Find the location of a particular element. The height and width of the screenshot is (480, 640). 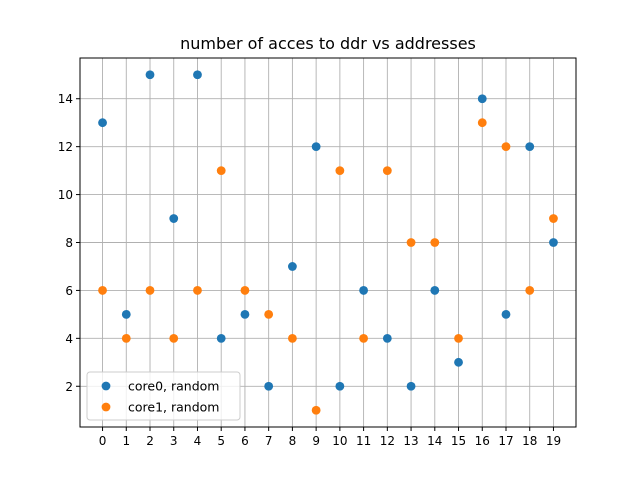

x-tick-label: 13 is located at coordinates (410, 441).